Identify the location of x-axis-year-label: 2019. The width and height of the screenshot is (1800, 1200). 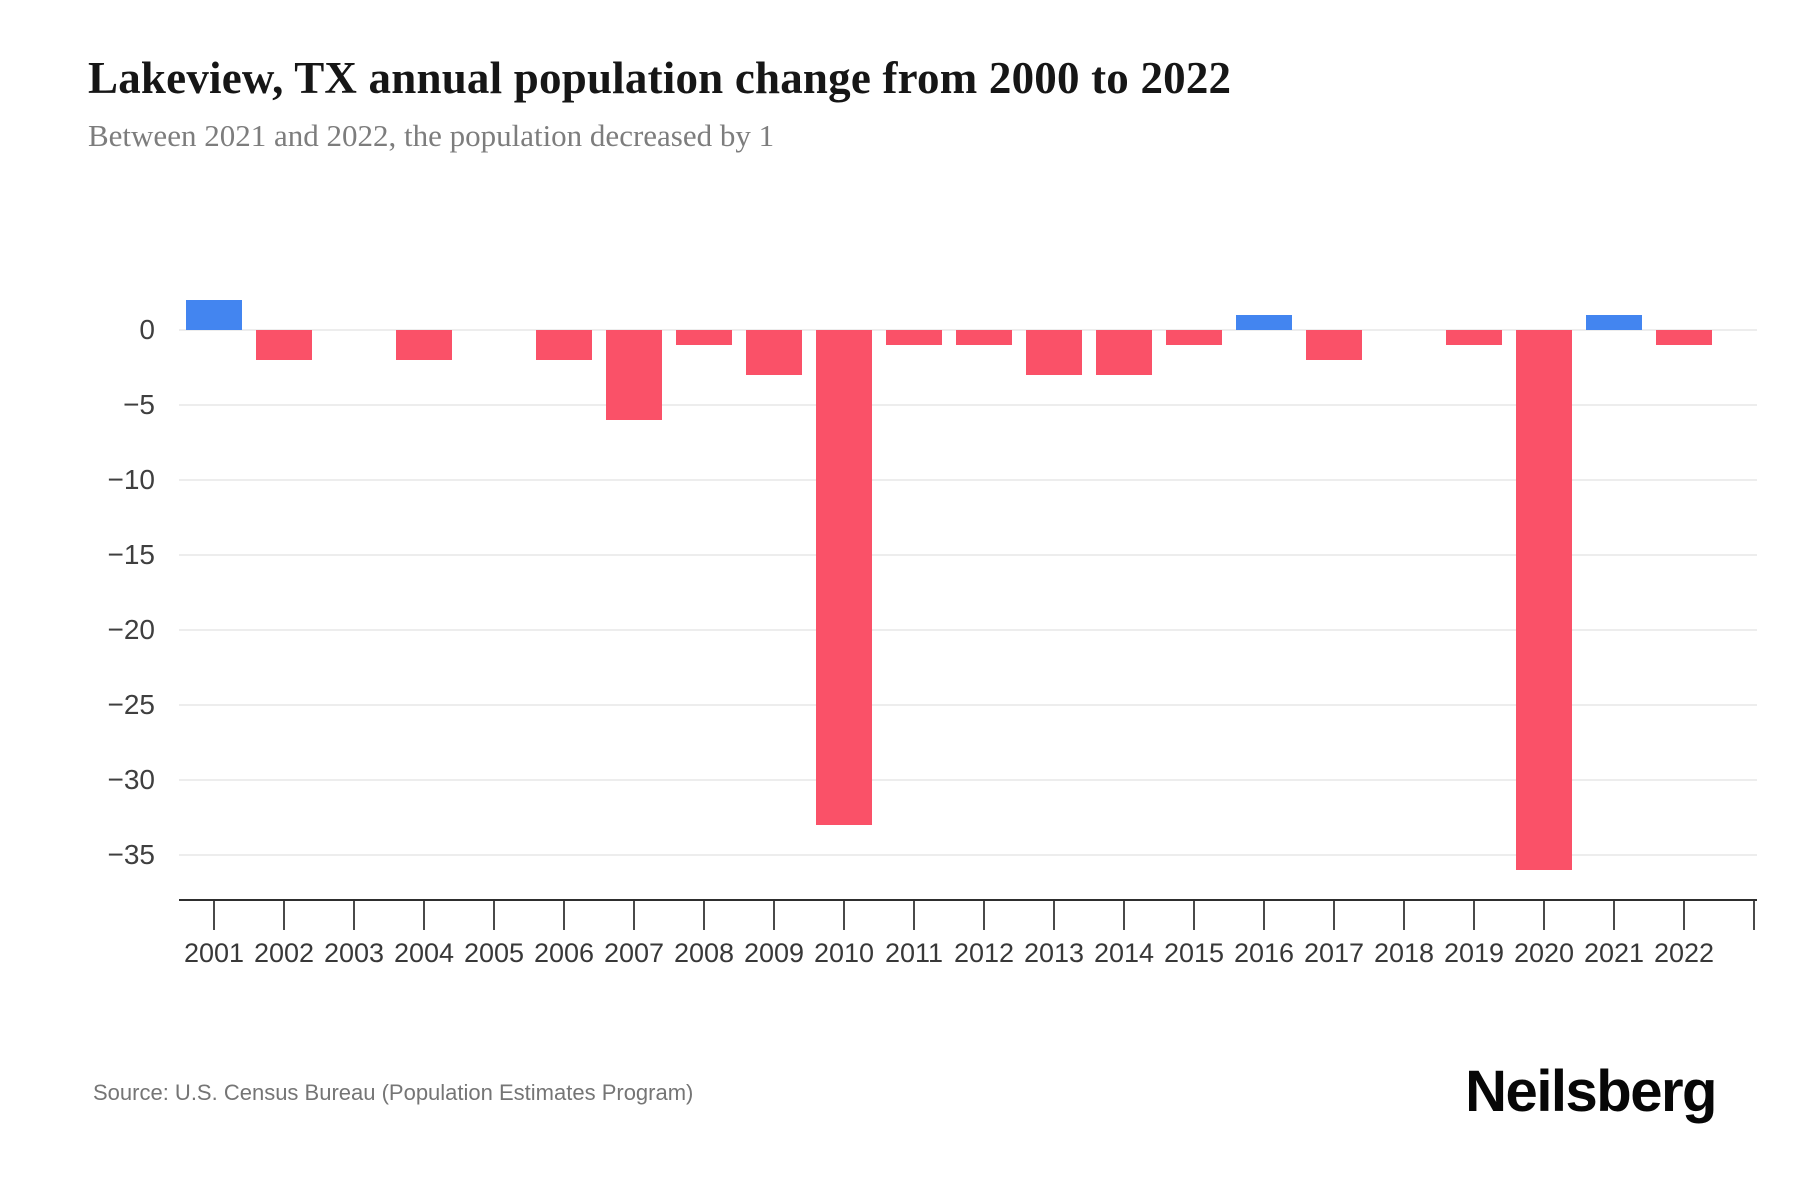
(1474, 953).